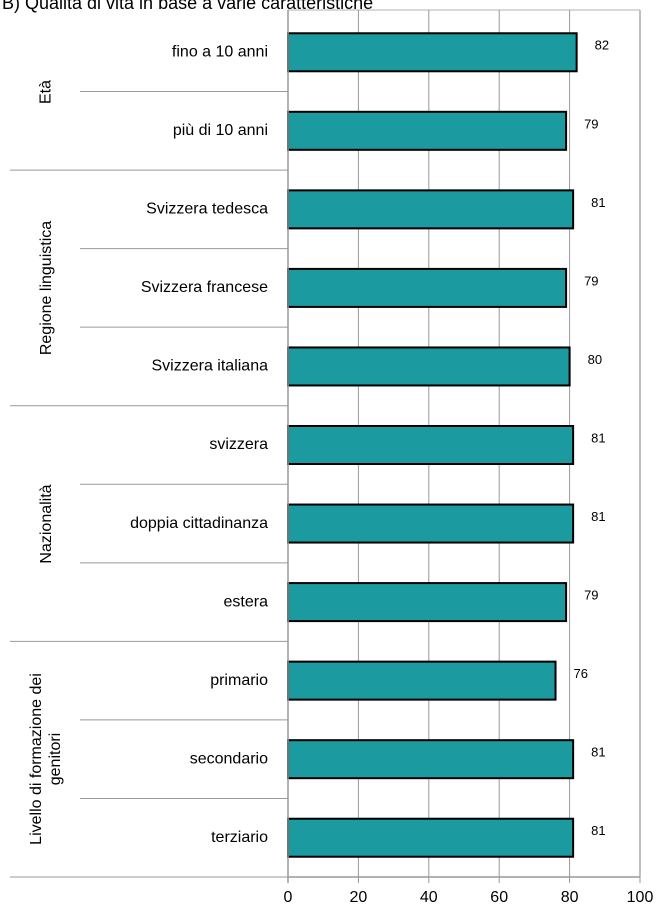  Describe the element at coordinates (595, 359) in the screenshot. I see `value-label: 80` at that location.